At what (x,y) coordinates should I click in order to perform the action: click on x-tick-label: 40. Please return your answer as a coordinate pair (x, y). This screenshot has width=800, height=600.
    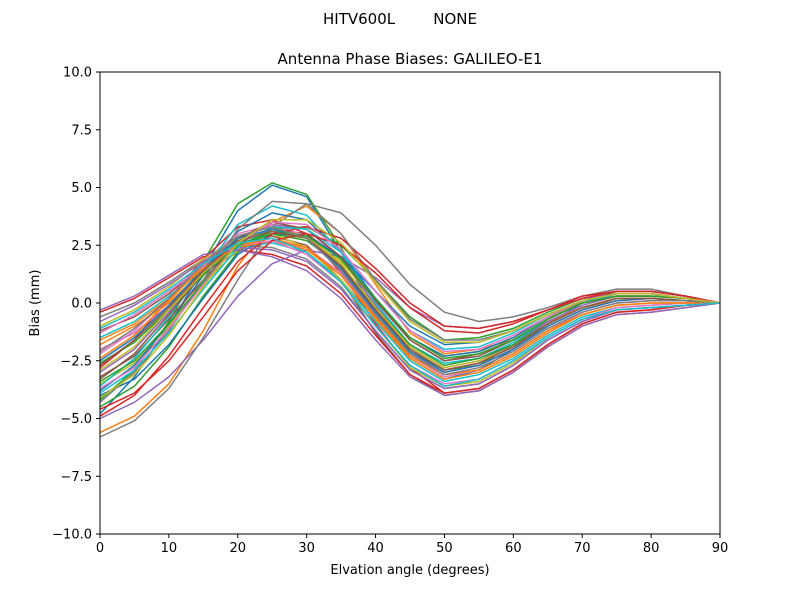
    Looking at the image, I should click on (375, 548).